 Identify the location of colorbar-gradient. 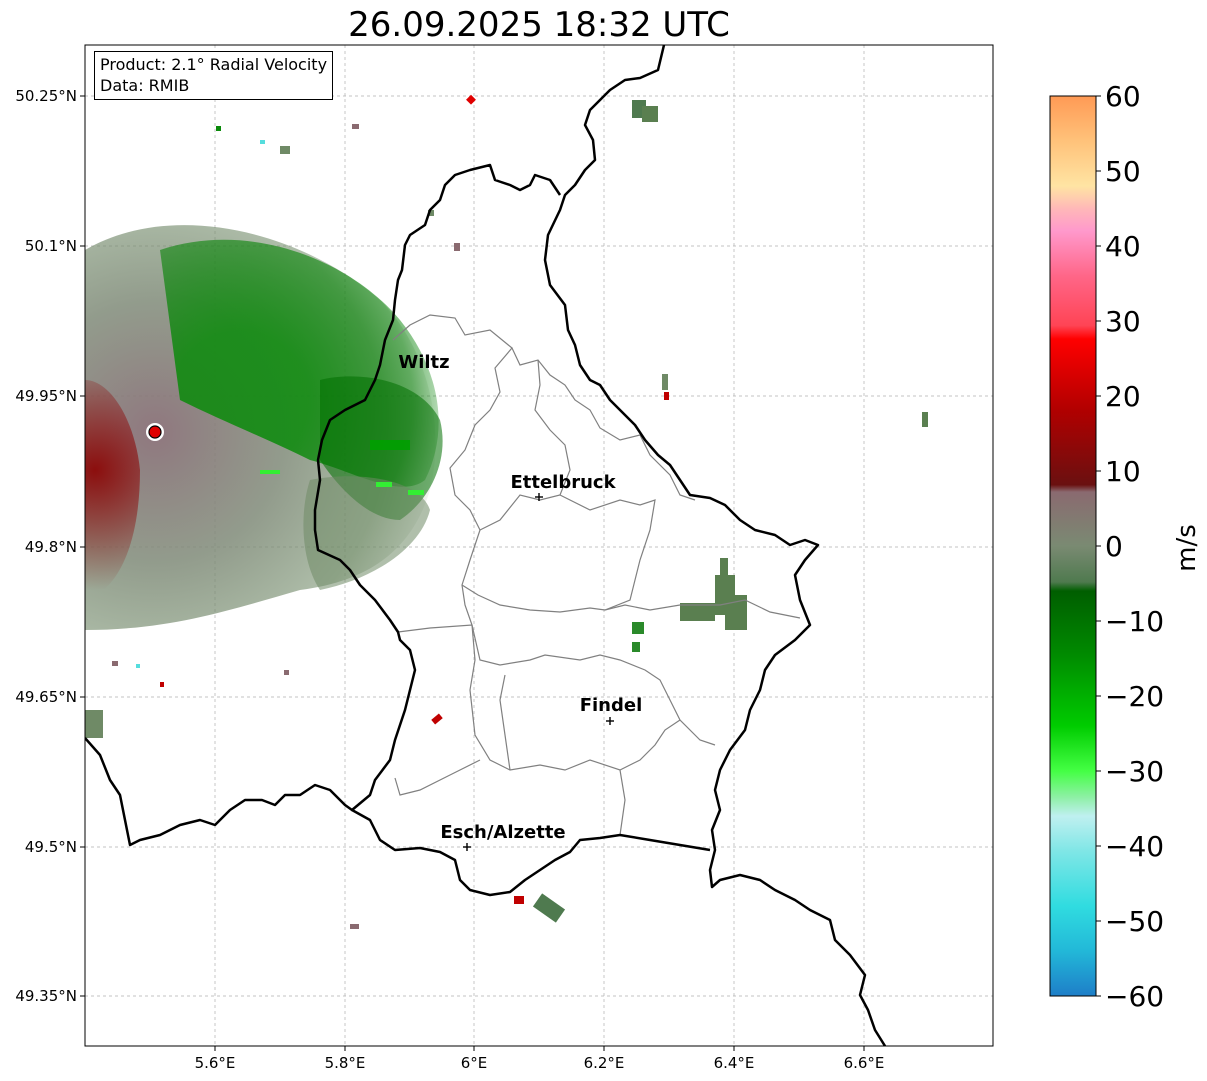
(1073, 546).